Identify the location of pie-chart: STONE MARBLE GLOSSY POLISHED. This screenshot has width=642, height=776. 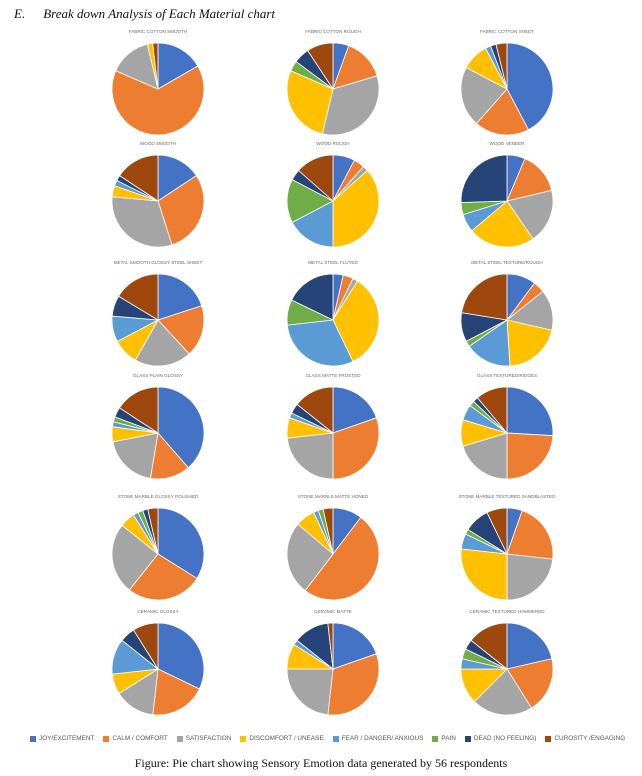
(158, 547).